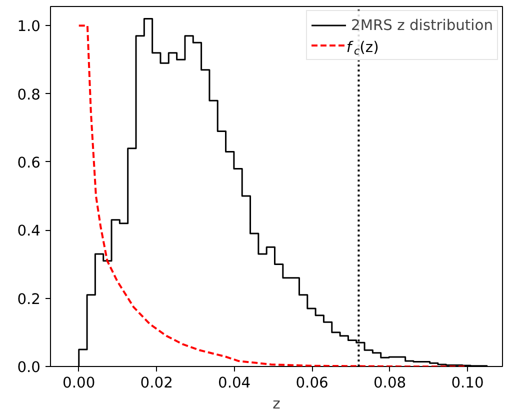 This screenshot has height=415, width=506. Describe the element at coordinates (156, 383) in the screenshot. I see `x-tick-label: 0.02` at that location.